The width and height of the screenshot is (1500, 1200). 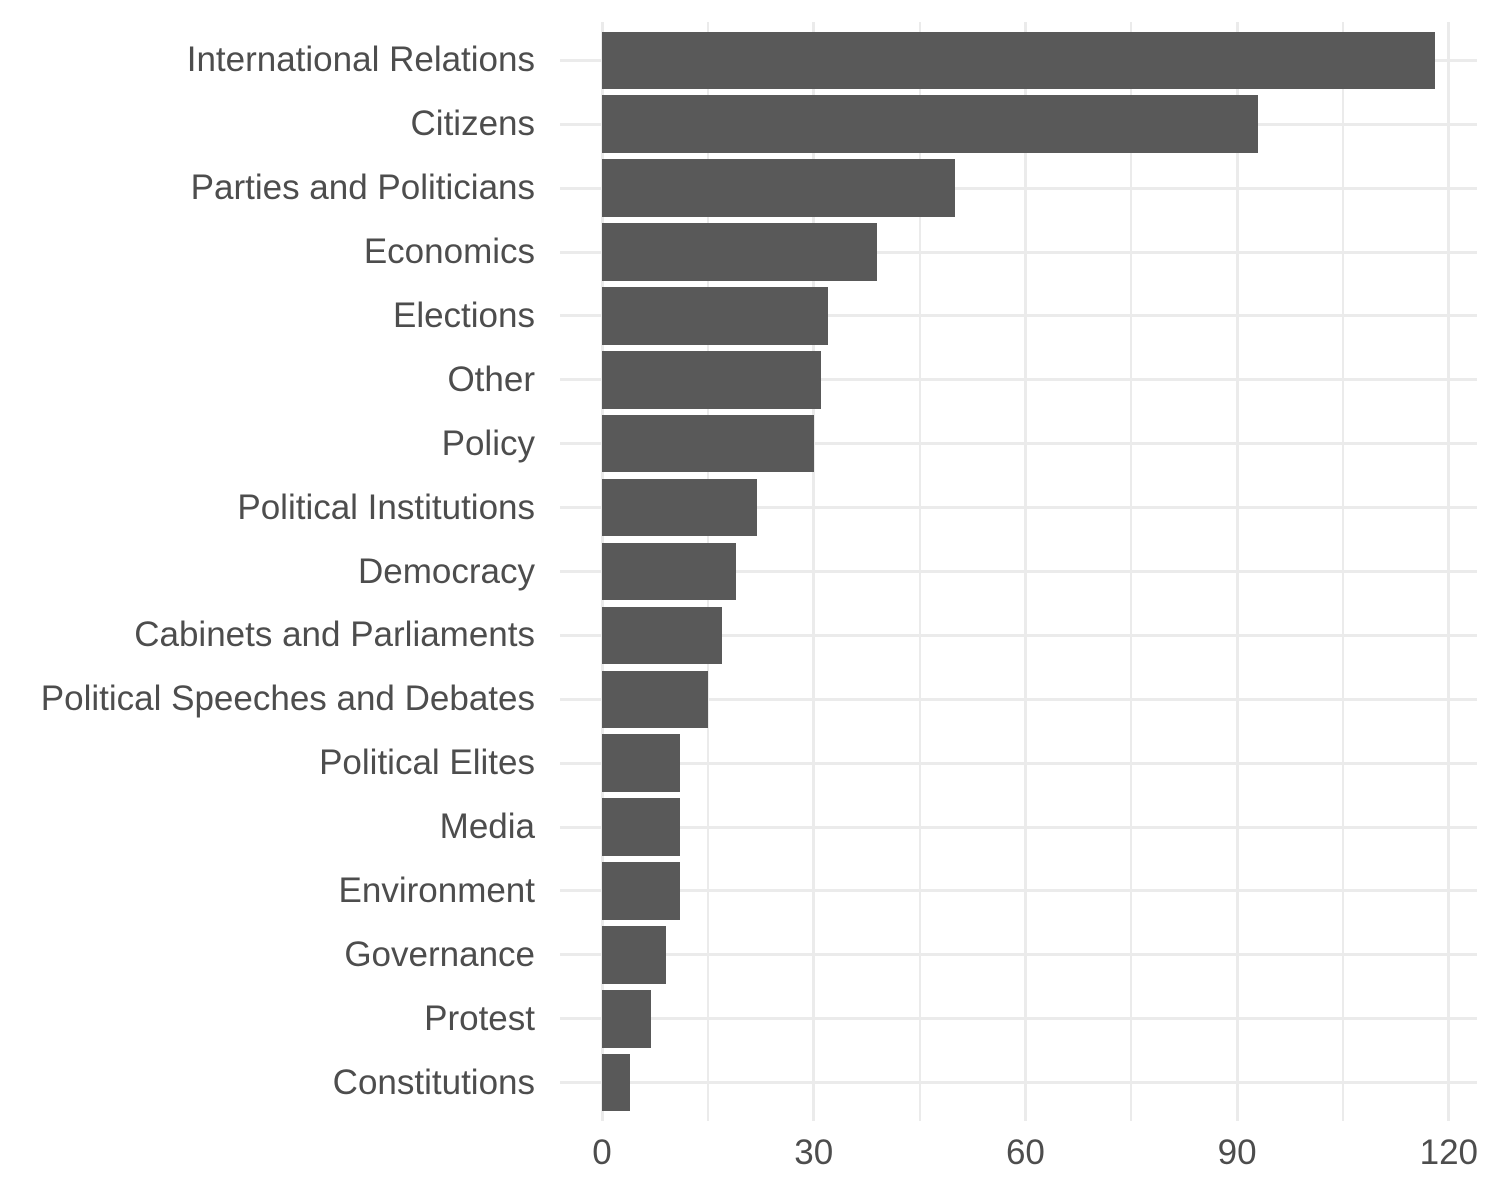 I want to click on y-tick-label: Political Speeches and Debates, so click(x=287, y=699).